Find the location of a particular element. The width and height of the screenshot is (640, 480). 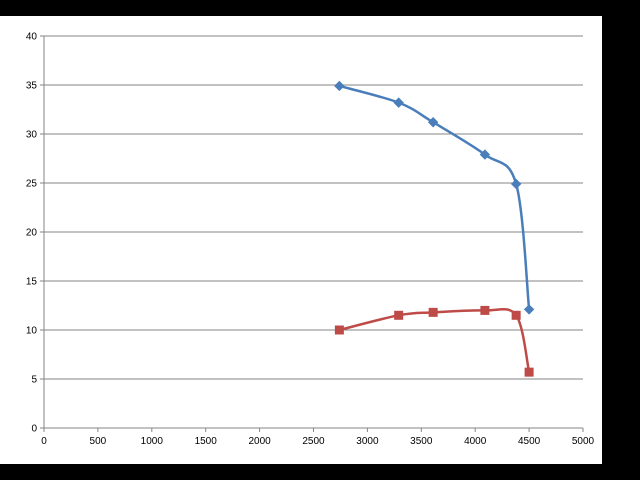

y-tick-label: 15 is located at coordinates (32, 282).